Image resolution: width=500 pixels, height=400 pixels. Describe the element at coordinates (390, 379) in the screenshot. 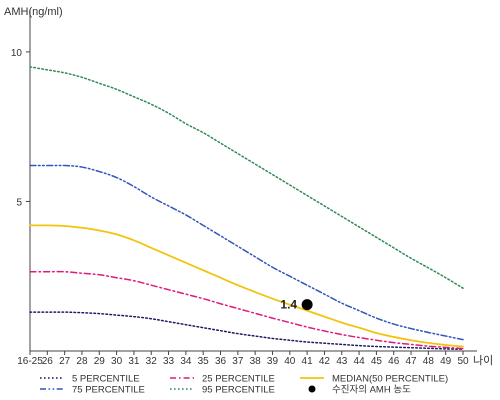

I see `legend-label: MEDIAN(50 PERCENTILE)` at that location.